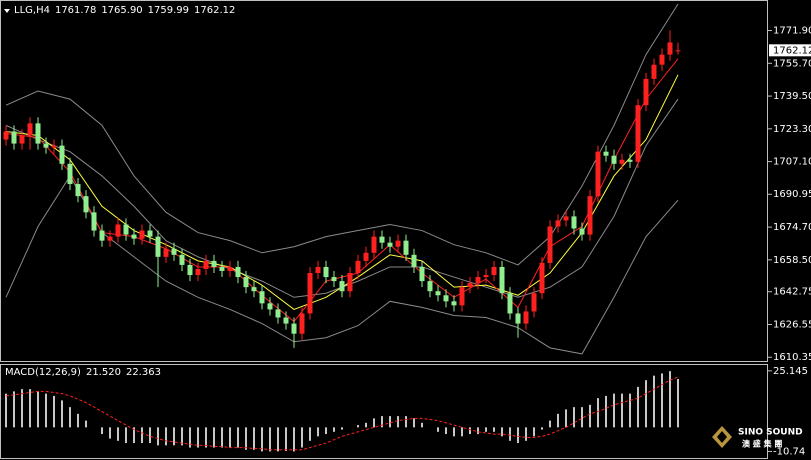 Image resolution: width=811 pixels, height=460 pixels. What do you see at coordinates (792, 162) in the screenshot?
I see `y-tick-label: 1707.10` at bounding box center [792, 162].